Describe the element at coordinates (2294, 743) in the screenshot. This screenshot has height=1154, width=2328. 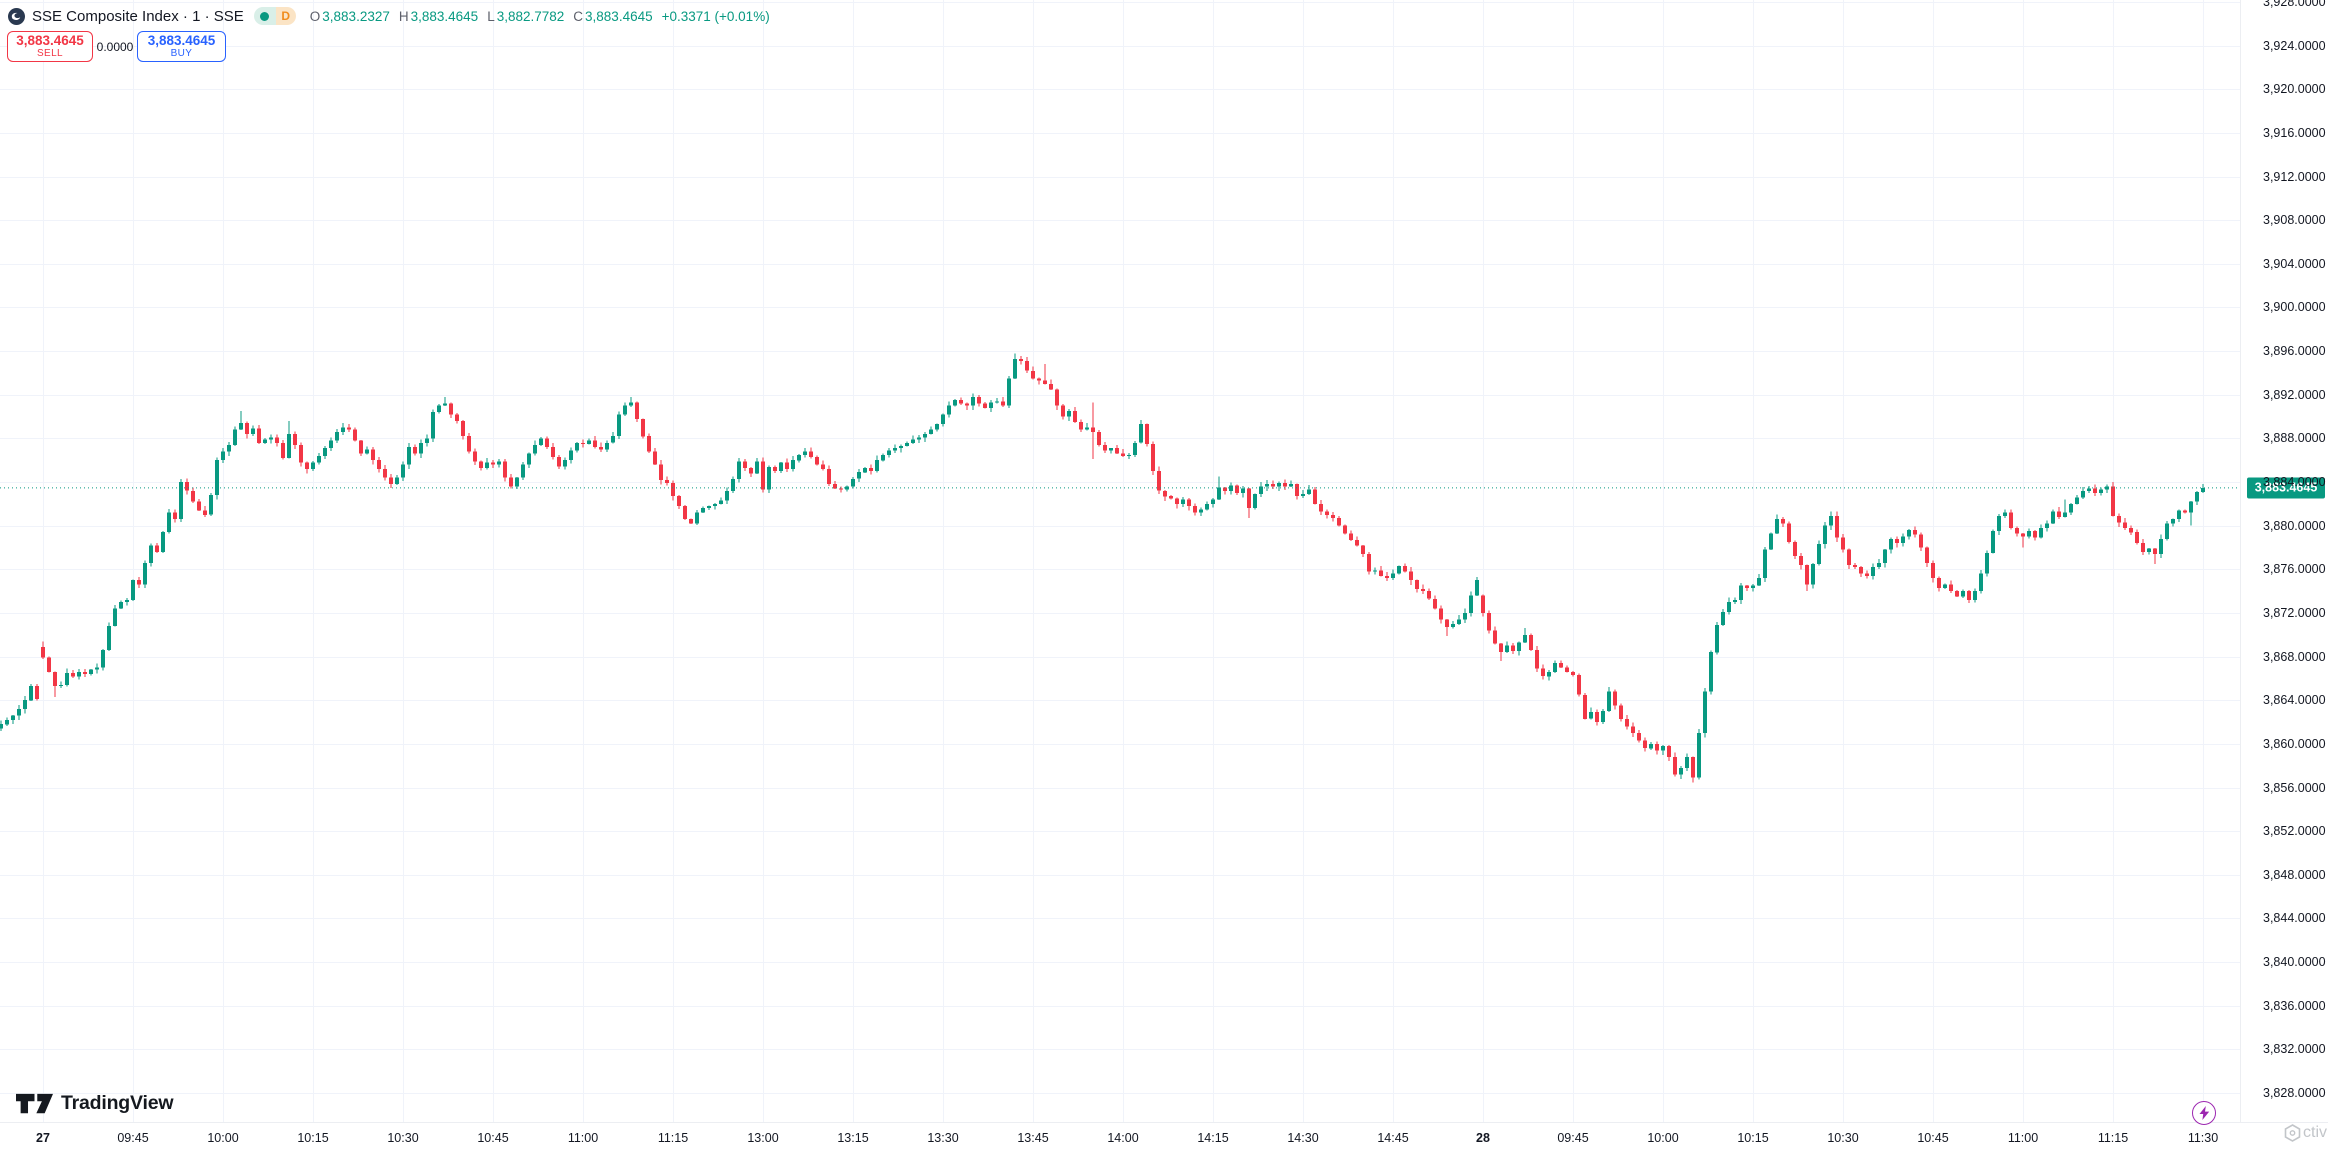
I see `price-tick-label: 3,860.0000` at that location.